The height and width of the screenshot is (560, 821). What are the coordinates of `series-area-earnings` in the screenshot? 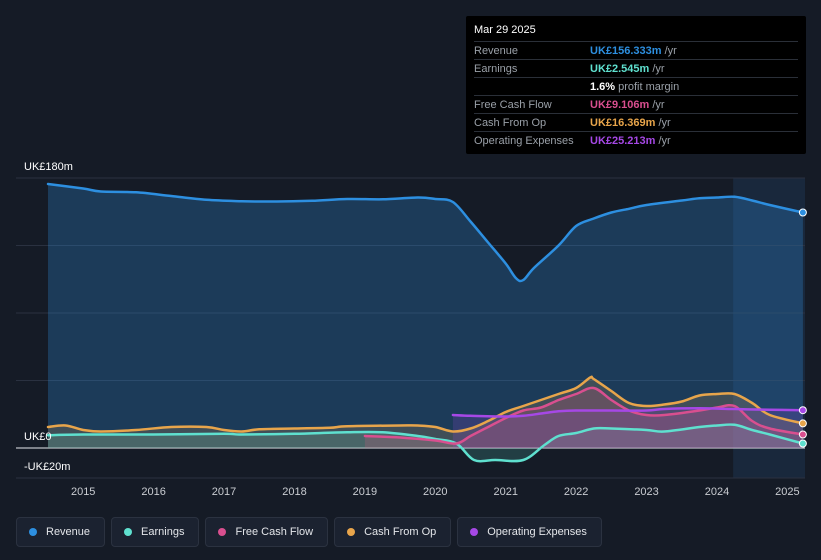 It's located at (425, 443).